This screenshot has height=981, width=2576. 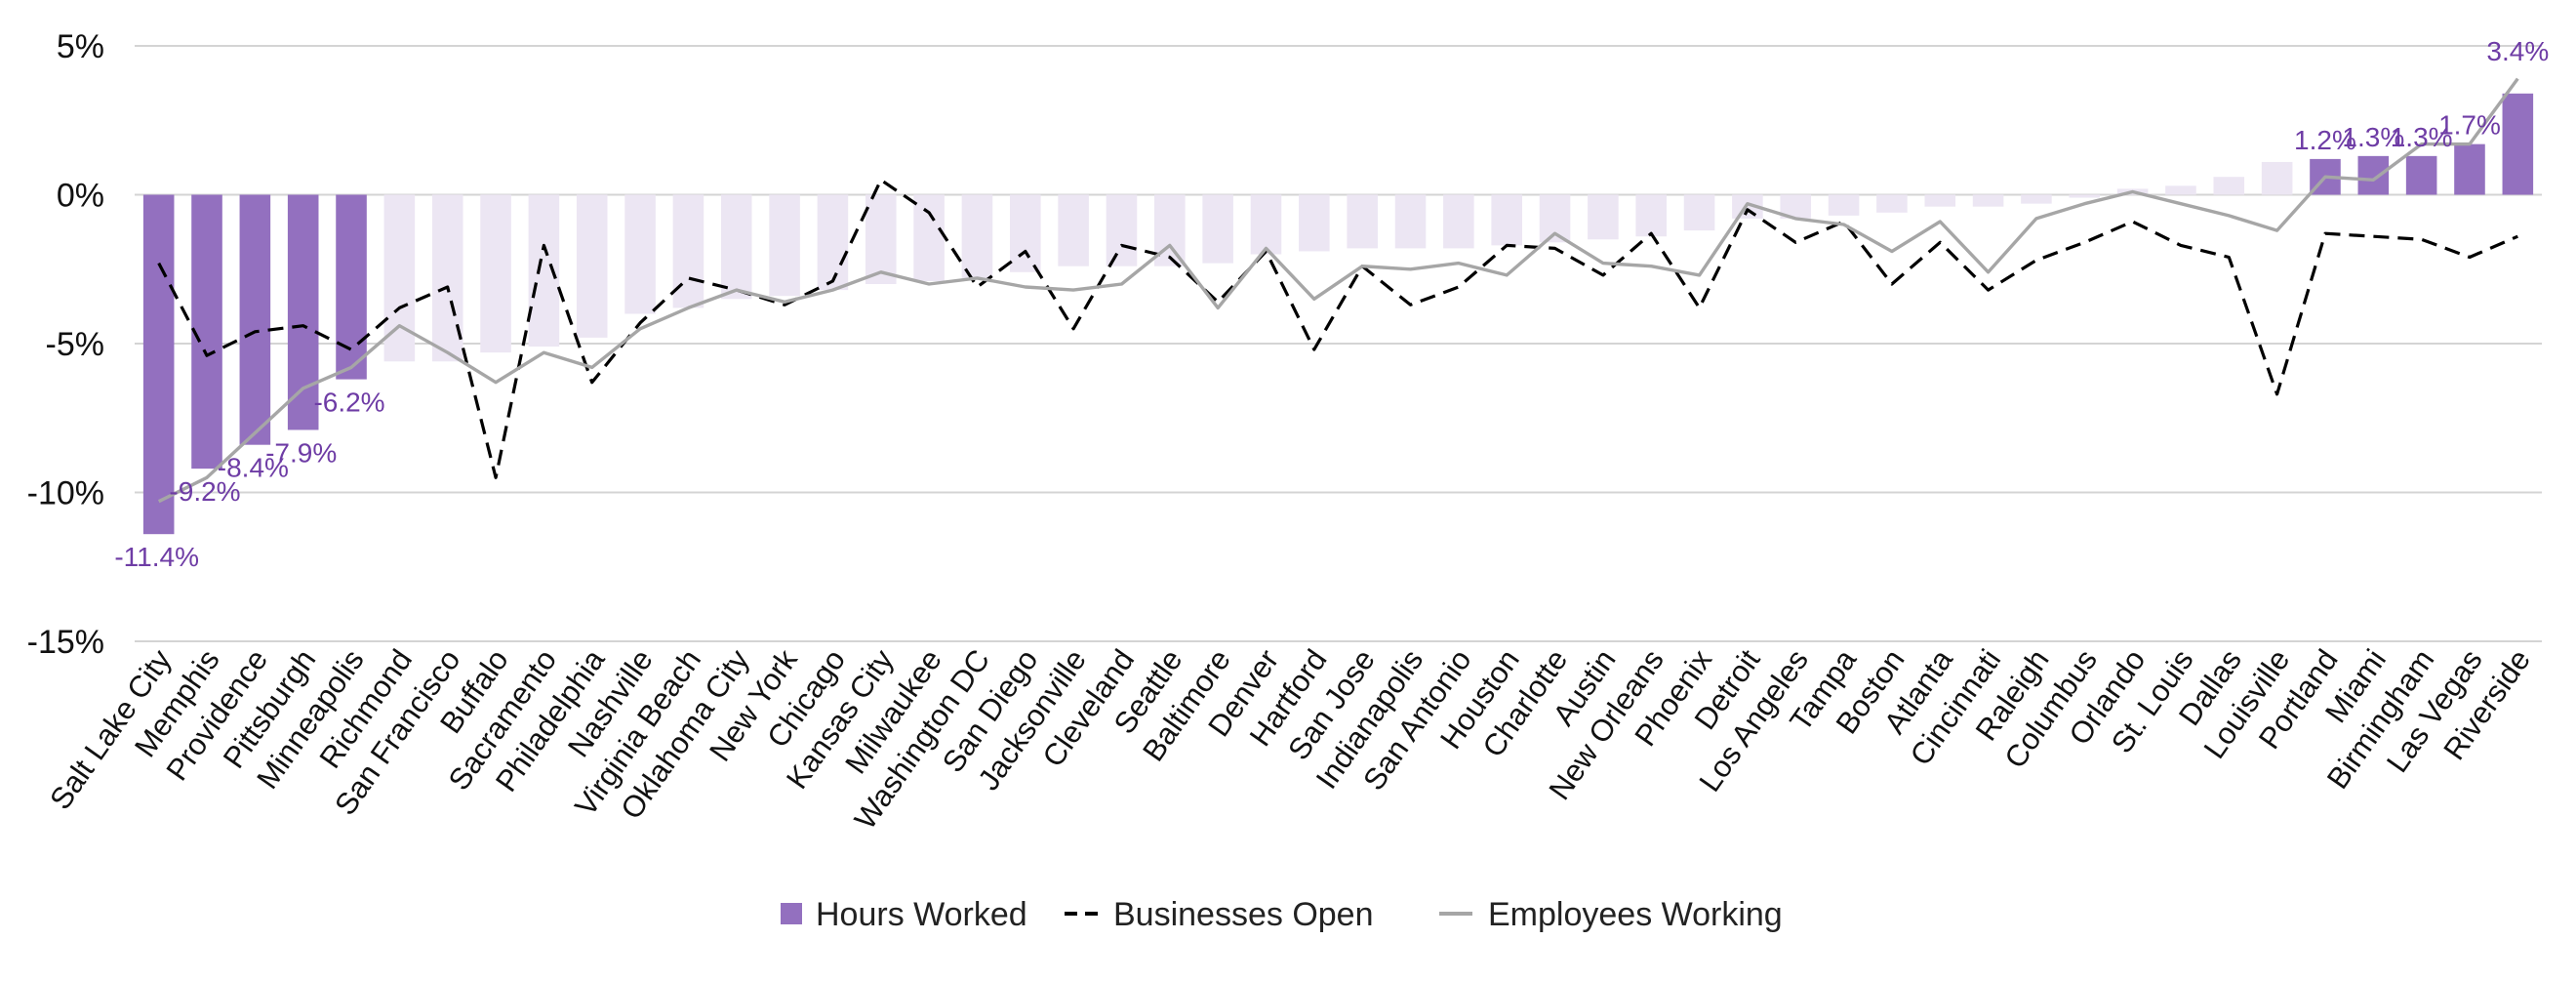 What do you see at coordinates (204, 491) in the screenshot?
I see `bar-data-label: -9.2%` at bounding box center [204, 491].